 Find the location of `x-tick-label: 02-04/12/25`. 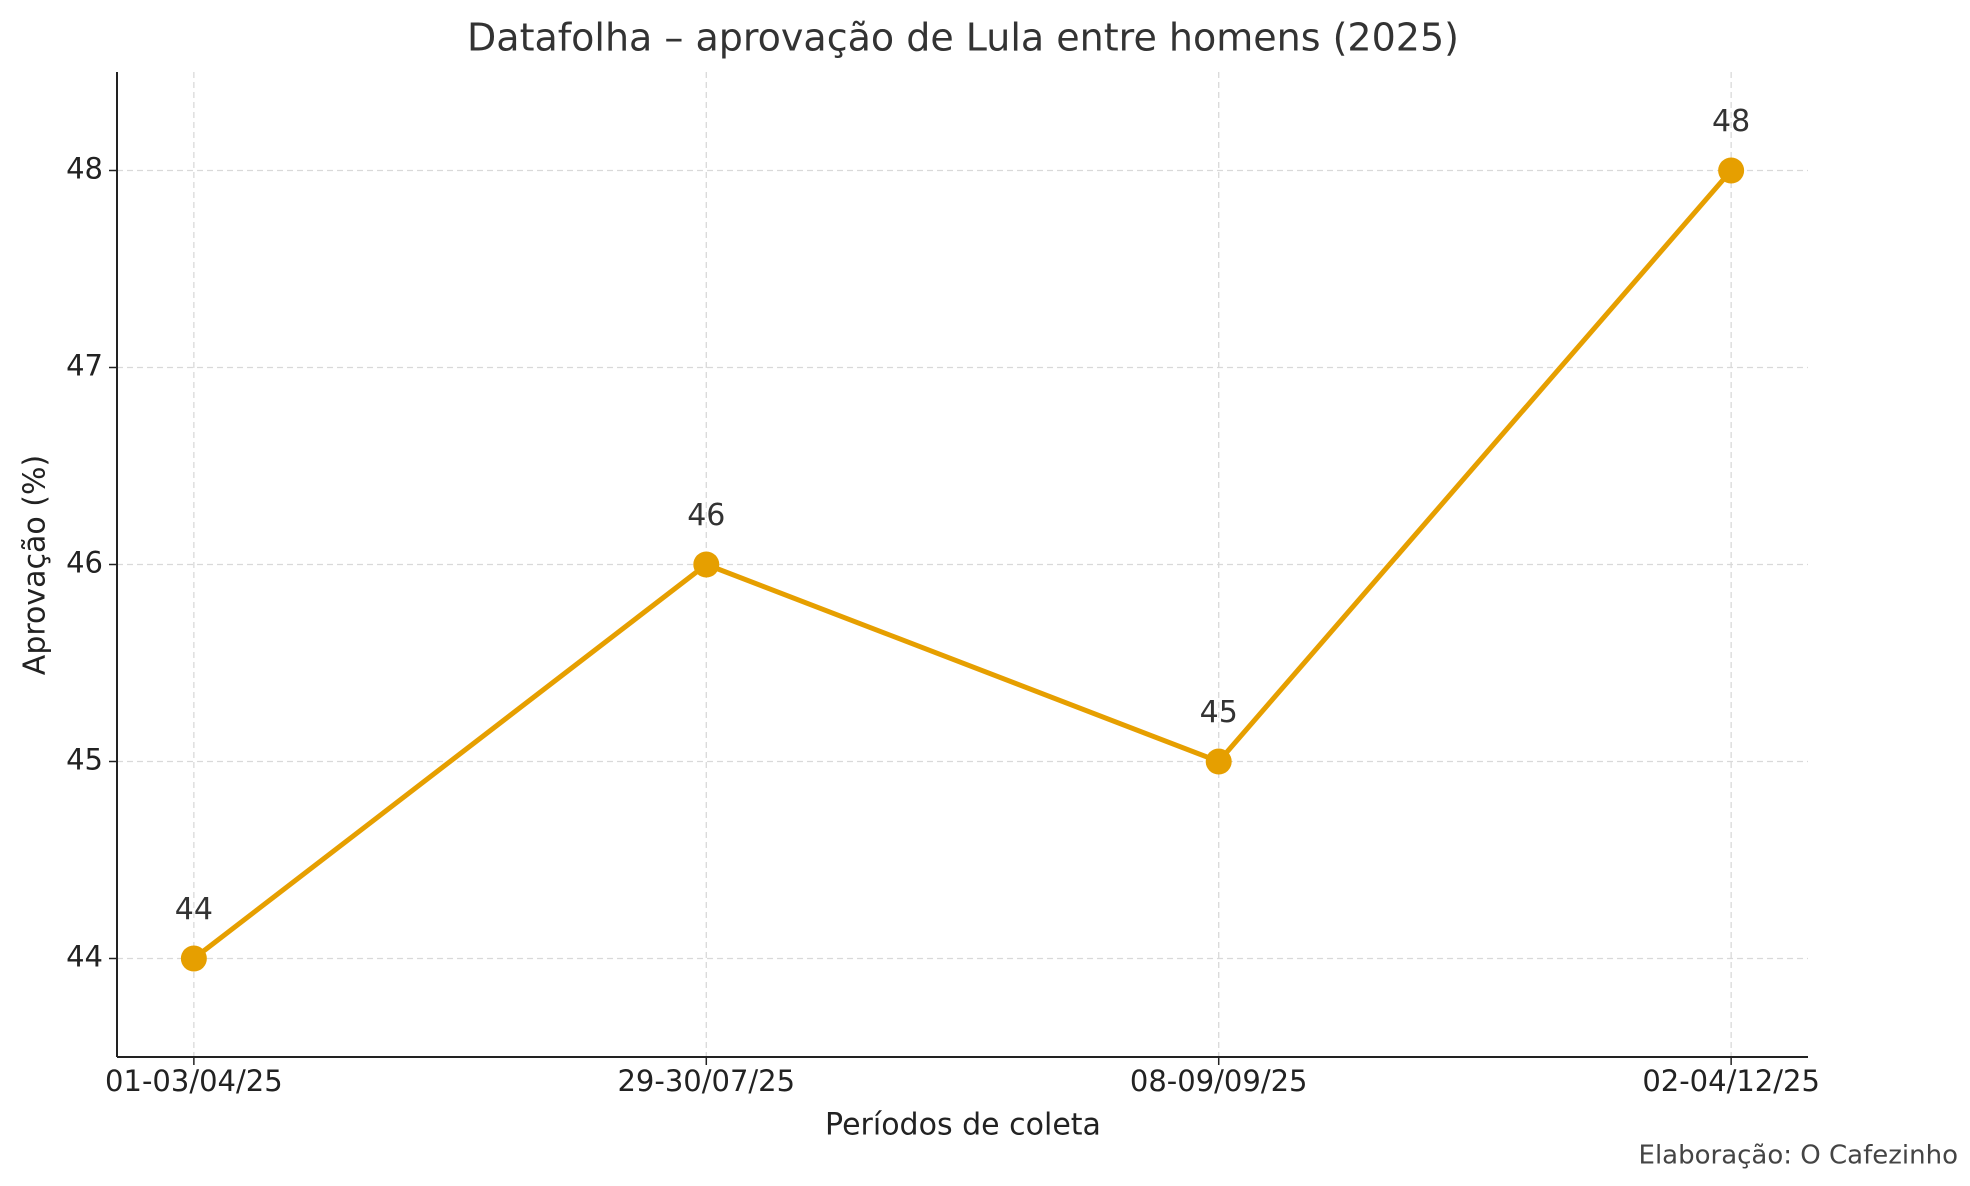

x-tick-label: 02-04/12/25 is located at coordinates (1731, 1081).